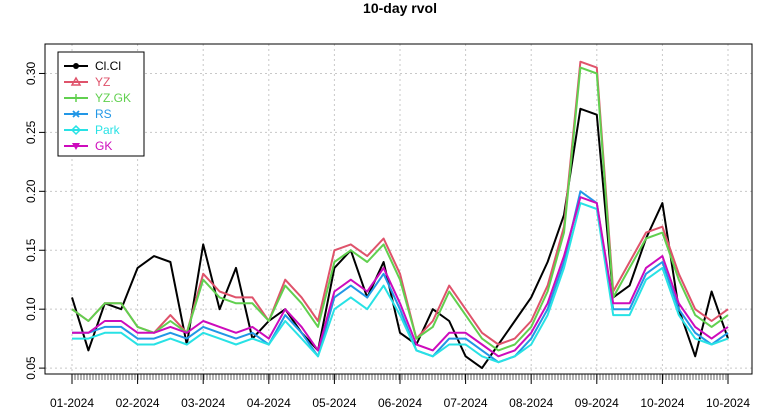  What do you see at coordinates (108, 66) in the screenshot?
I see `legend-label: Cl.Cl` at bounding box center [108, 66].